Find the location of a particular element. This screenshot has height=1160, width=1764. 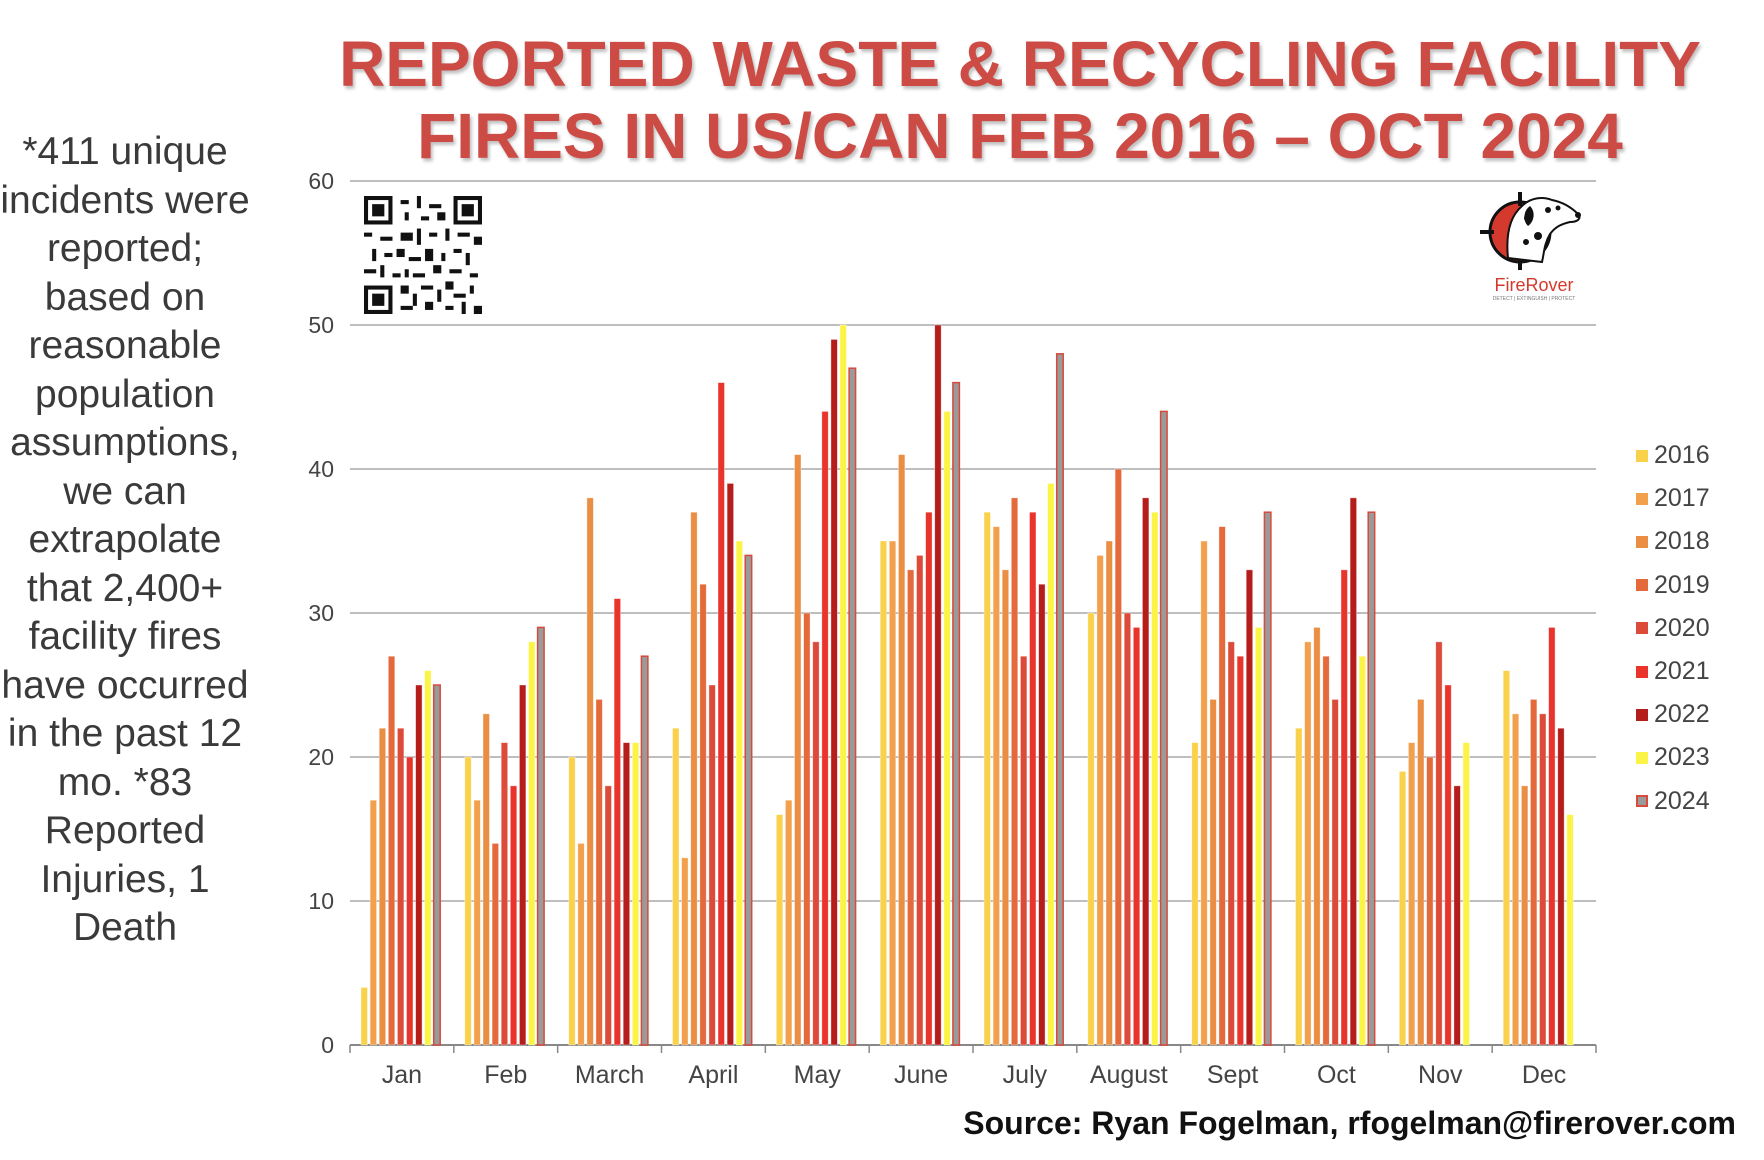

legend-item-2024: 2024 is located at coordinates (1673, 801).